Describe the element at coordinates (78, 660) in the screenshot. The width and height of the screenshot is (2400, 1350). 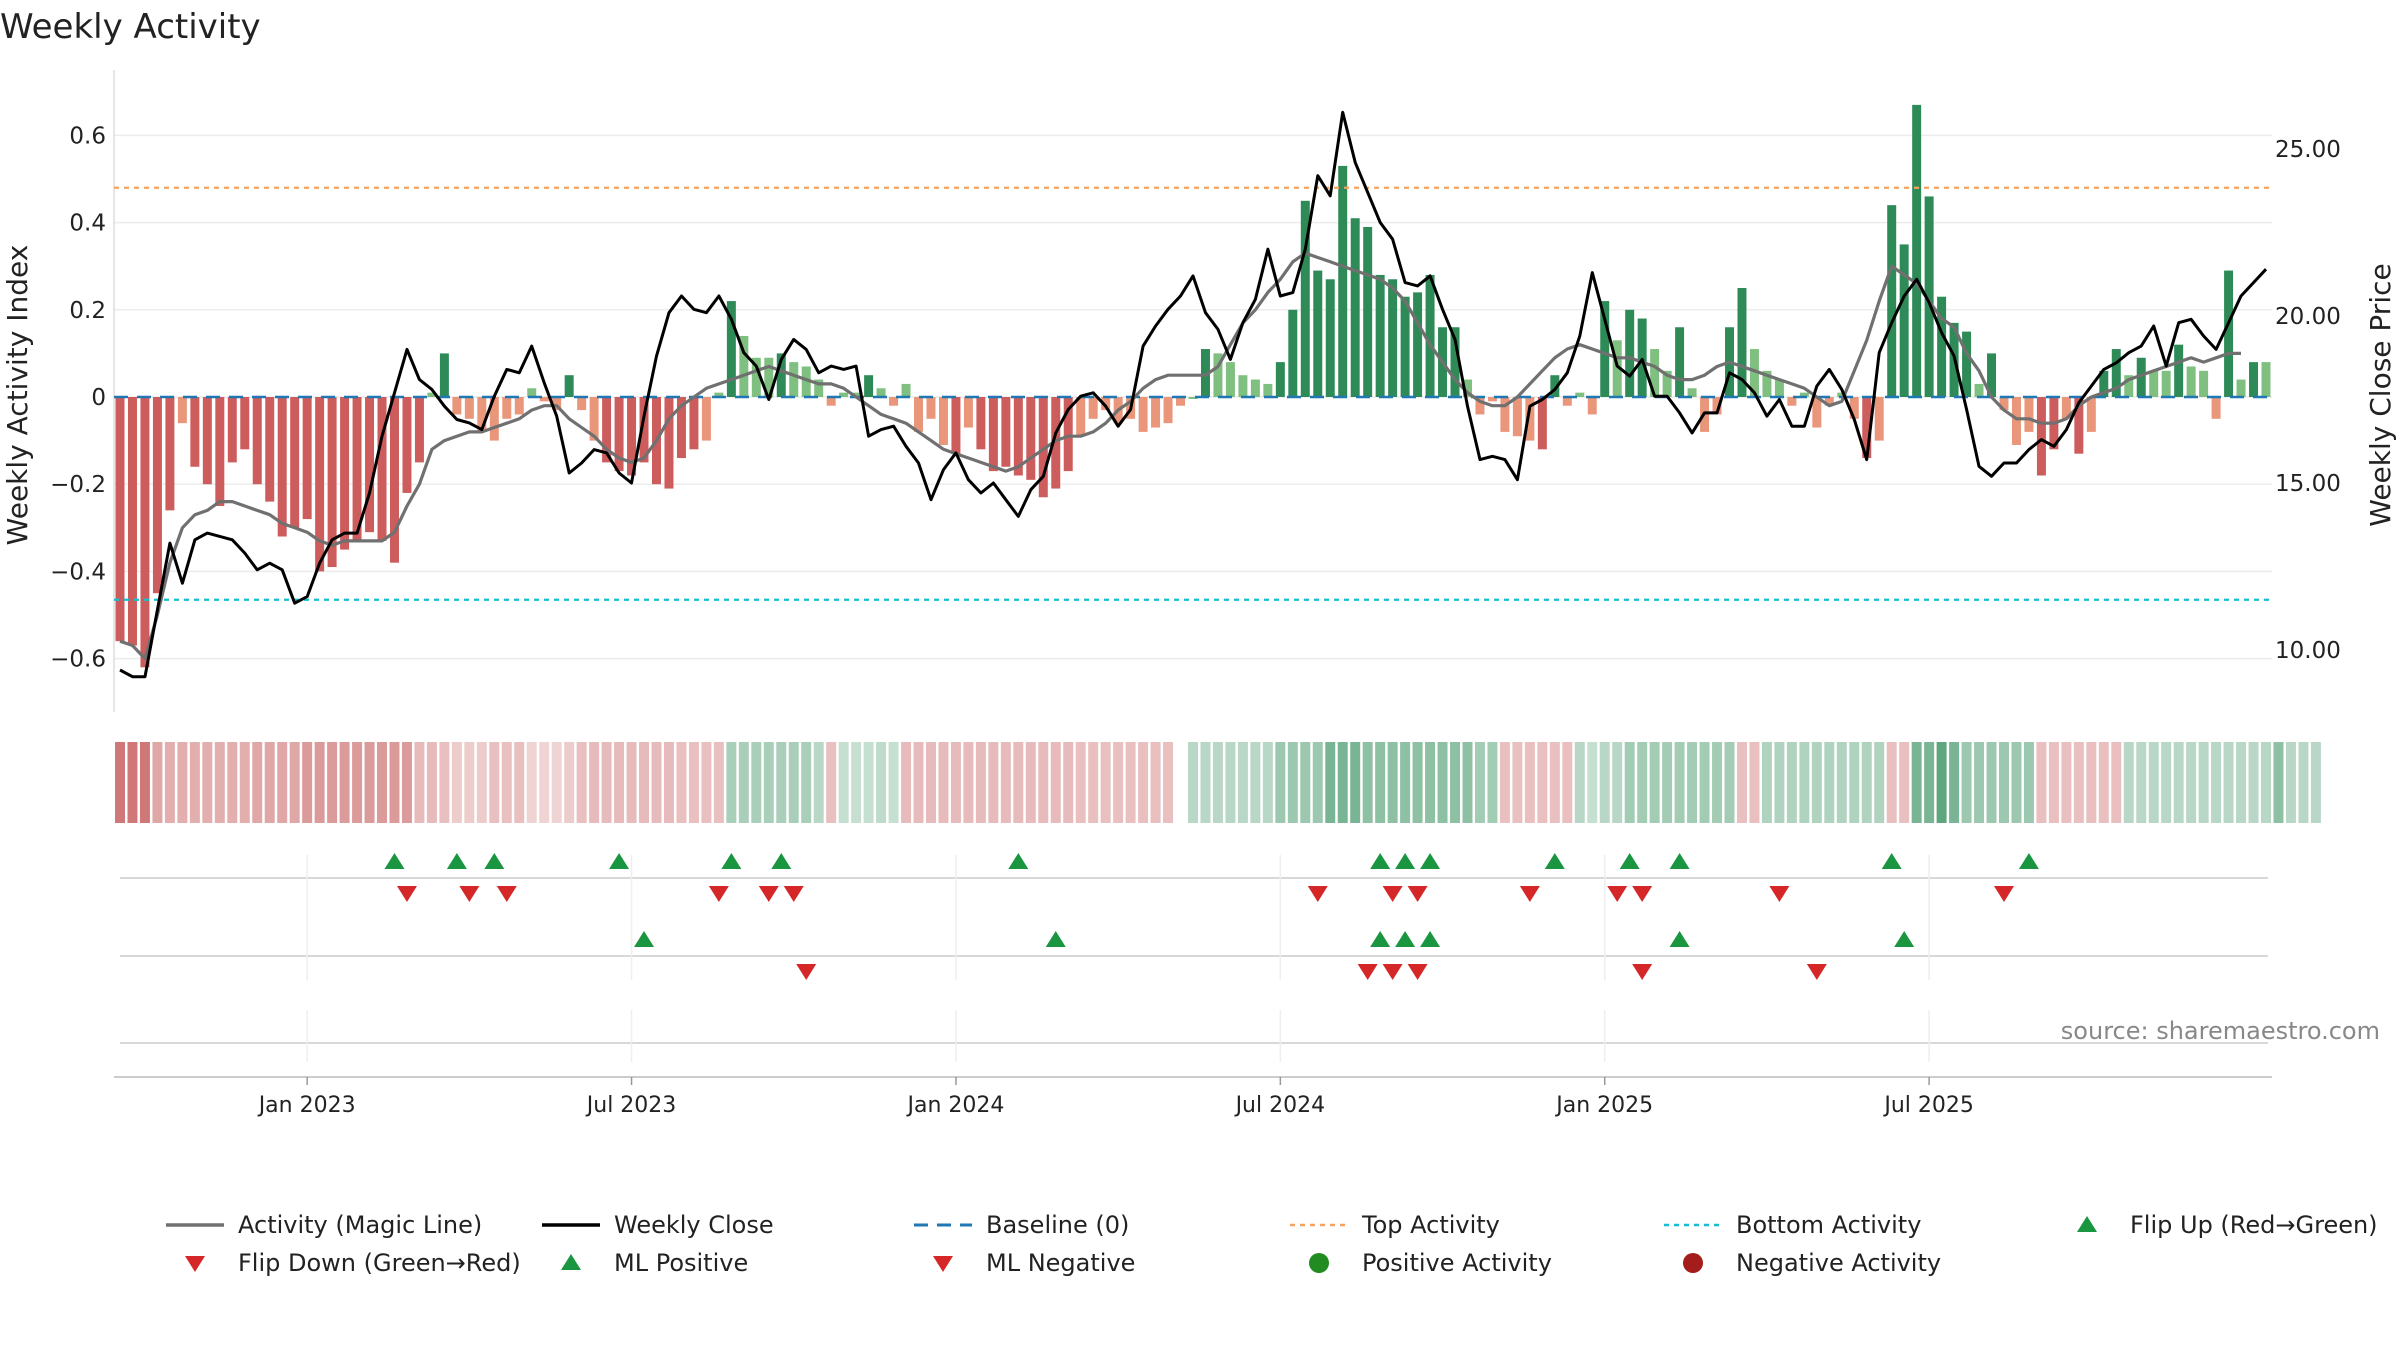
I see `left-tick-label: −0.6` at that location.